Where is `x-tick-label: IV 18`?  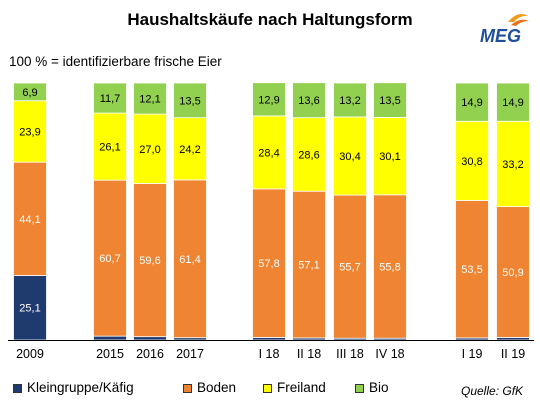
x-tick-label: IV 18 is located at coordinates (389, 354).